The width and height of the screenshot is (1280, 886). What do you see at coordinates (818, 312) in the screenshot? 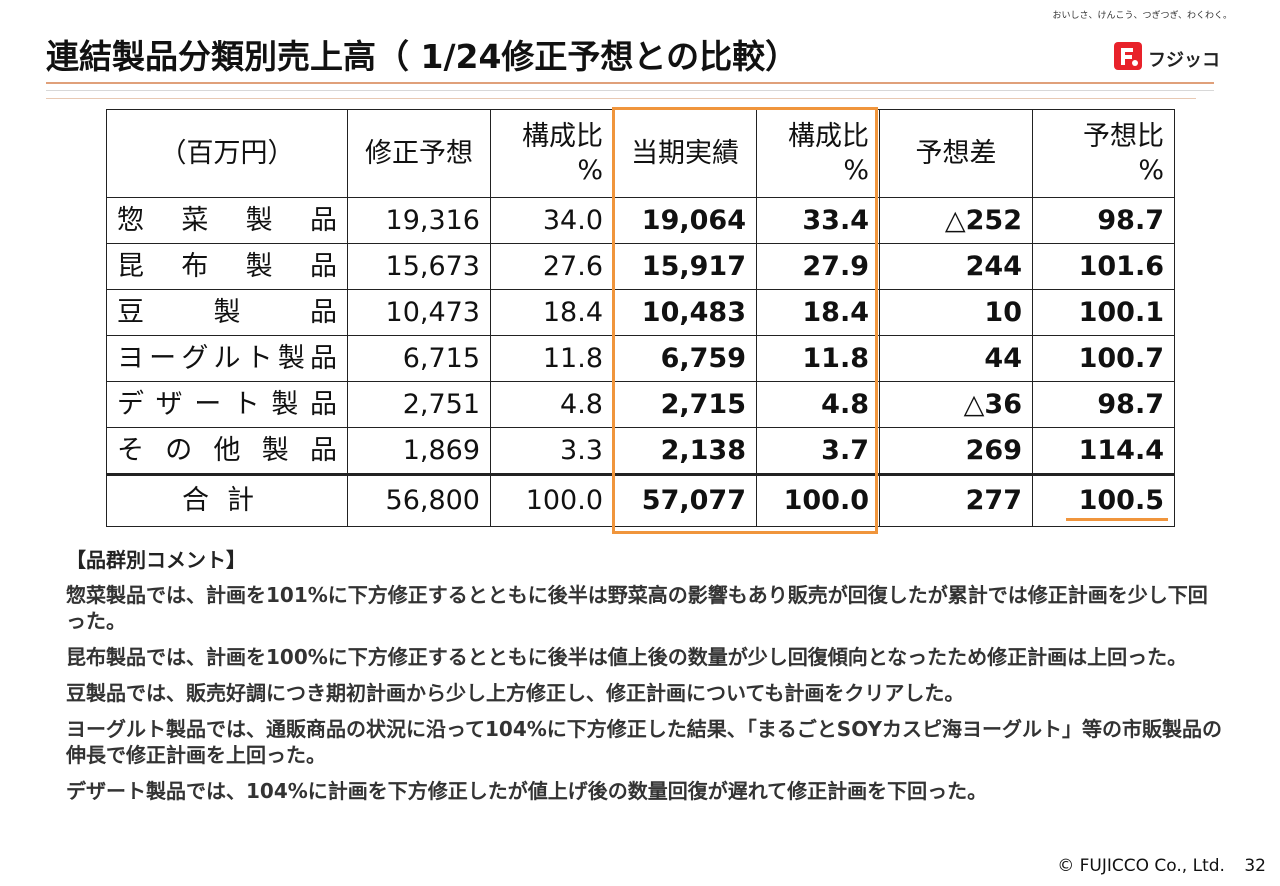
I see `cell-ratio-actual: 18.4` at bounding box center [818, 312].